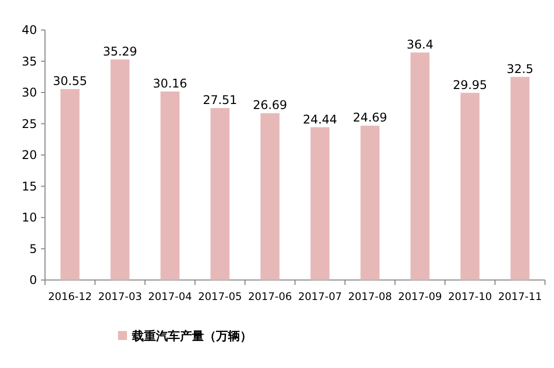 Image resolution: width=554 pixels, height=368 pixels. I want to click on legend: 载重汽车产量（万辆）, so click(185, 336).